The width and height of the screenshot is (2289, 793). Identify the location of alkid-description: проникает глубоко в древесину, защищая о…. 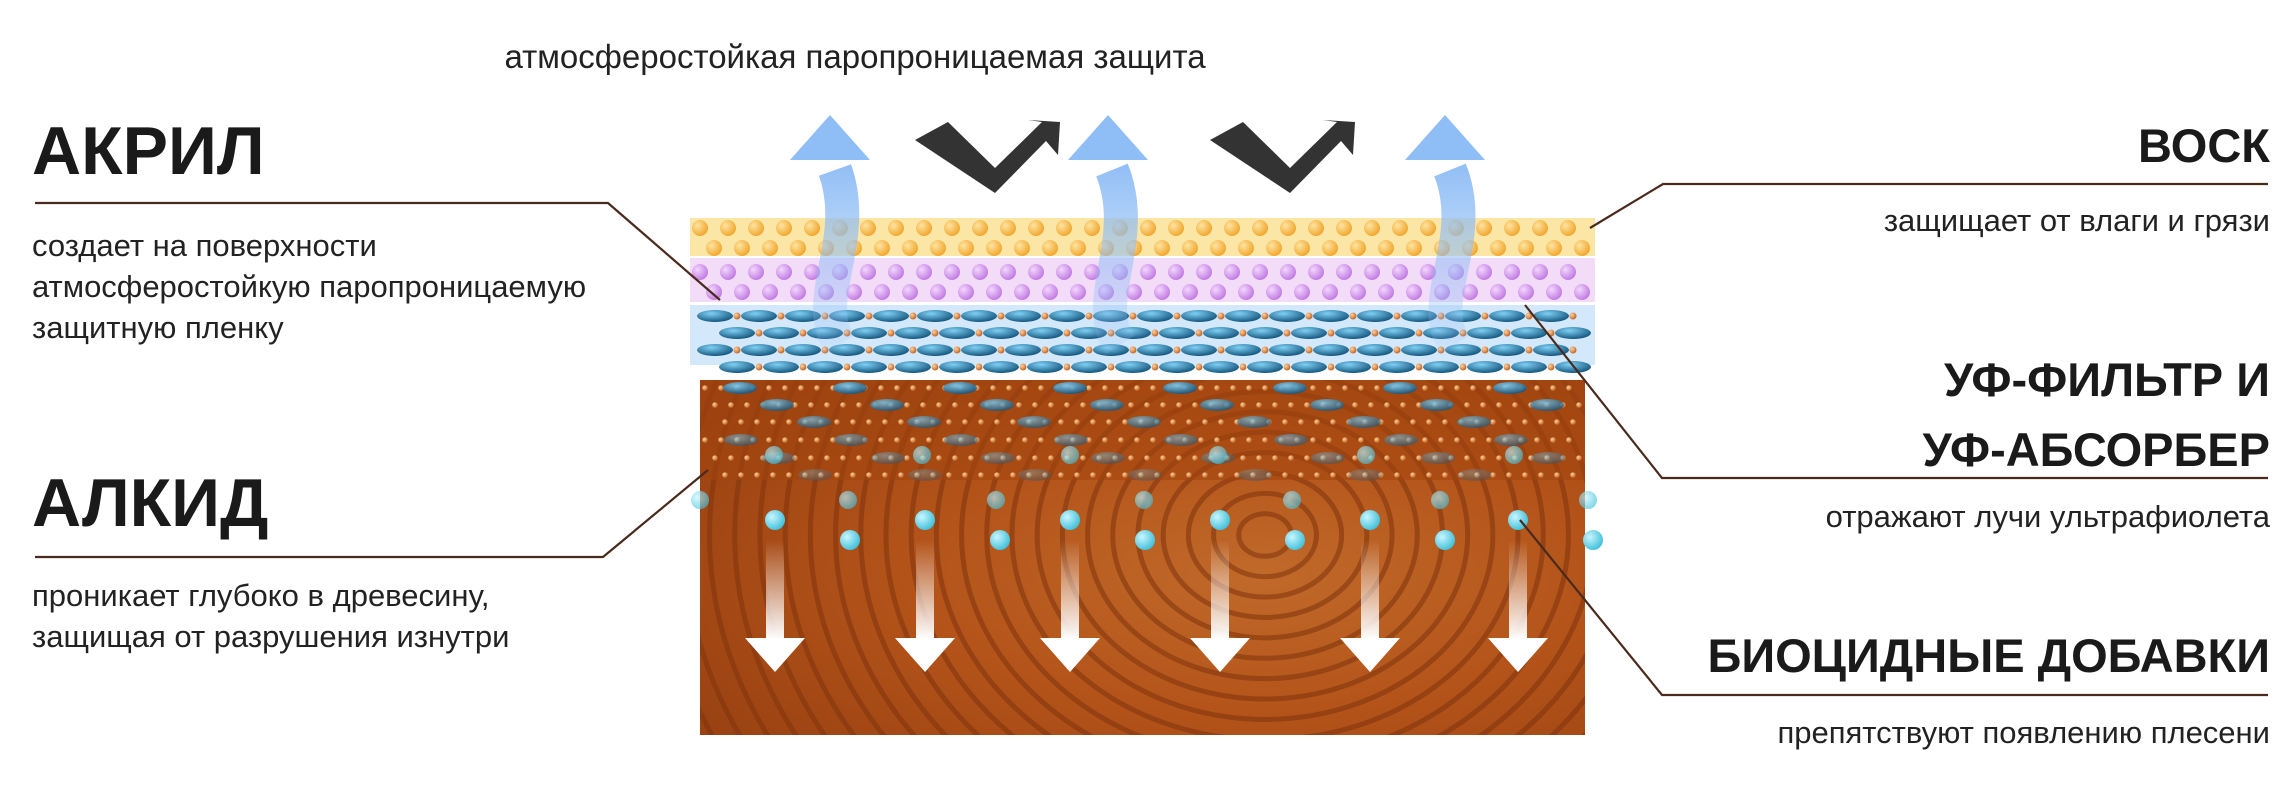
(270, 616).